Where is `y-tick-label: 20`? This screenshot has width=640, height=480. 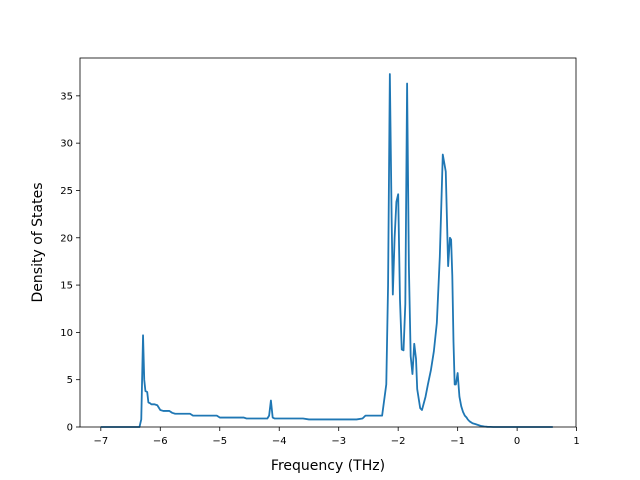
y-tick-label: 20 is located at coordinates (66, 238).